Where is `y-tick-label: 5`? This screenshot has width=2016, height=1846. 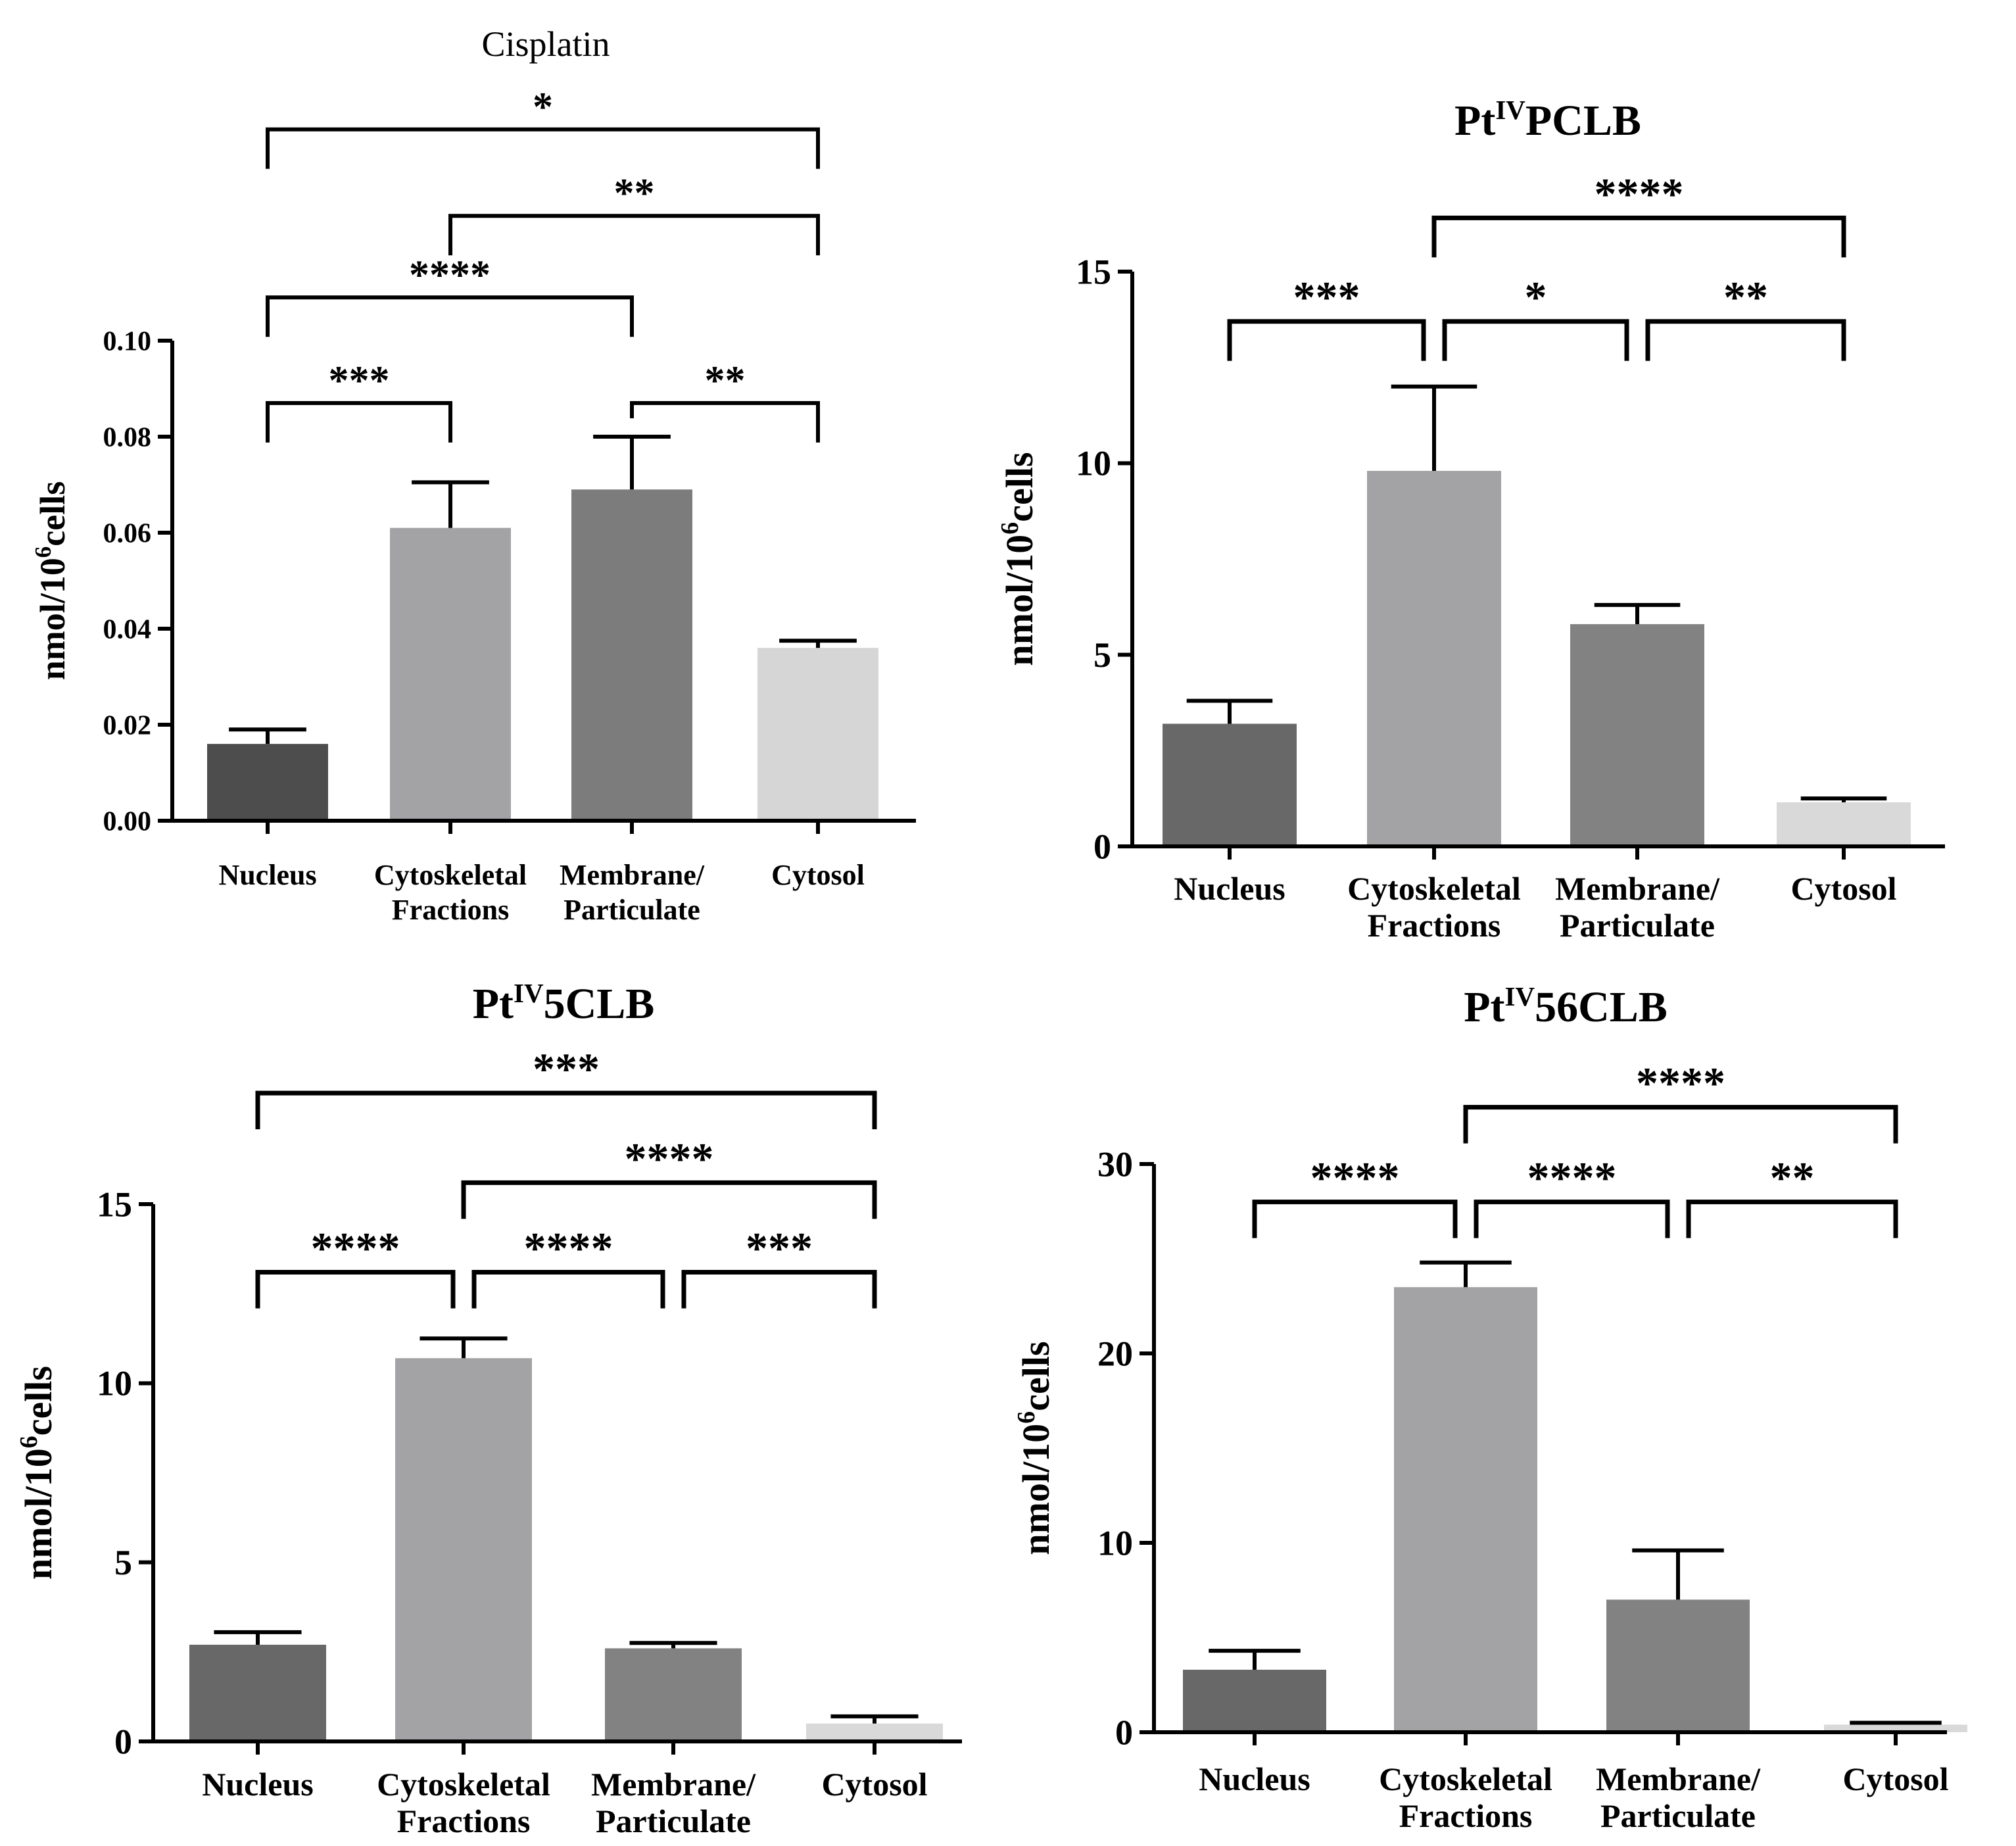
y-tick-label: 5 is located at coordinates (123, 1562).